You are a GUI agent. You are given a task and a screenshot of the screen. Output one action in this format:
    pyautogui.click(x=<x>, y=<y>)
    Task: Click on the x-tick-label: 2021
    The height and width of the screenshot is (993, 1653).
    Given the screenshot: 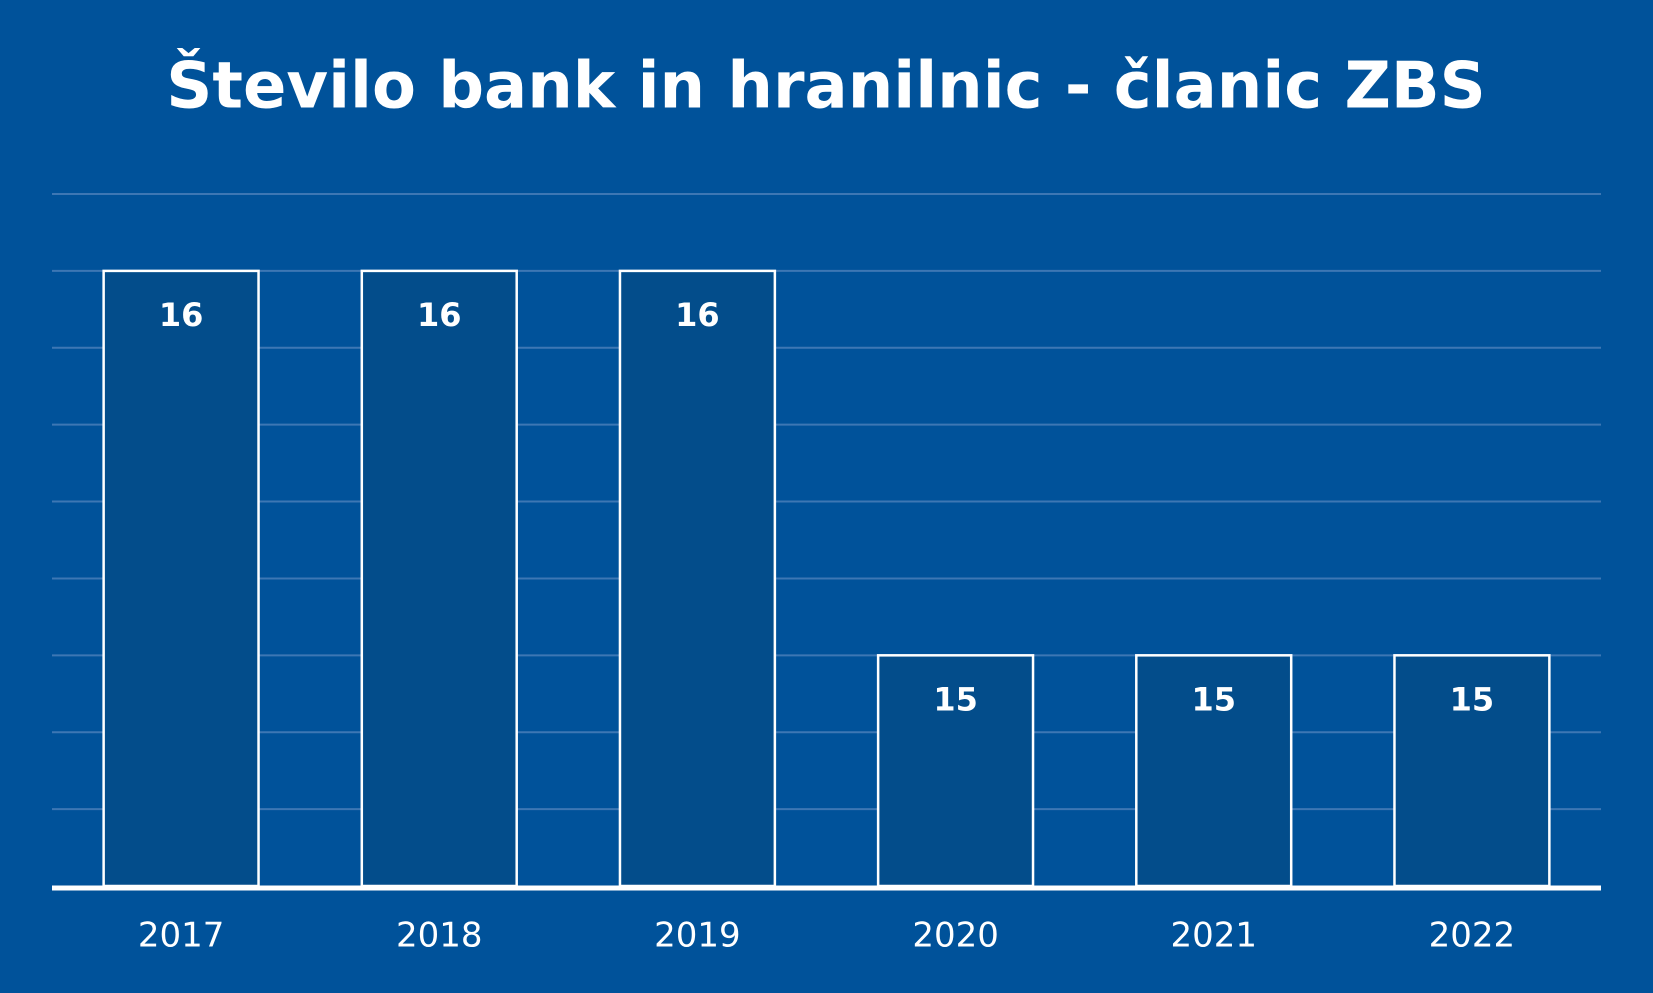 What is the action you would take?
    pyautogui.click(x=1213, y=936)
    